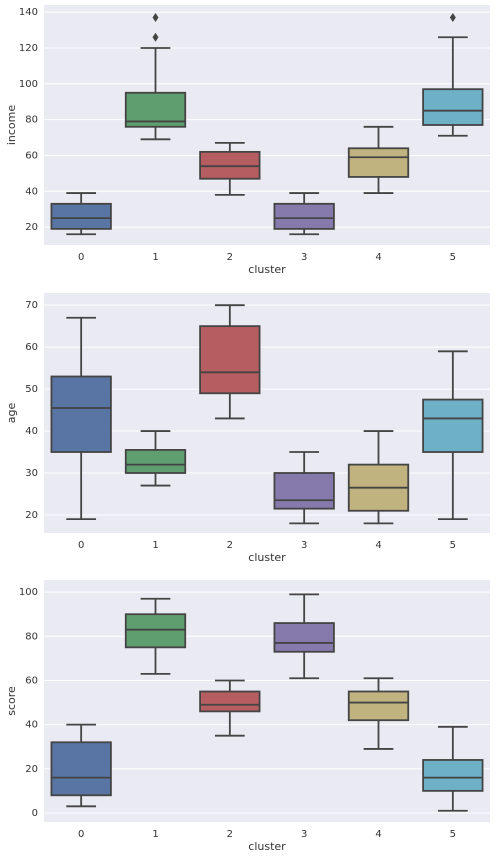 The image size is (498, 859). Describe the element at coordinates (11, 125) in the screenshot. I see `y-axis-label: income` at that location.